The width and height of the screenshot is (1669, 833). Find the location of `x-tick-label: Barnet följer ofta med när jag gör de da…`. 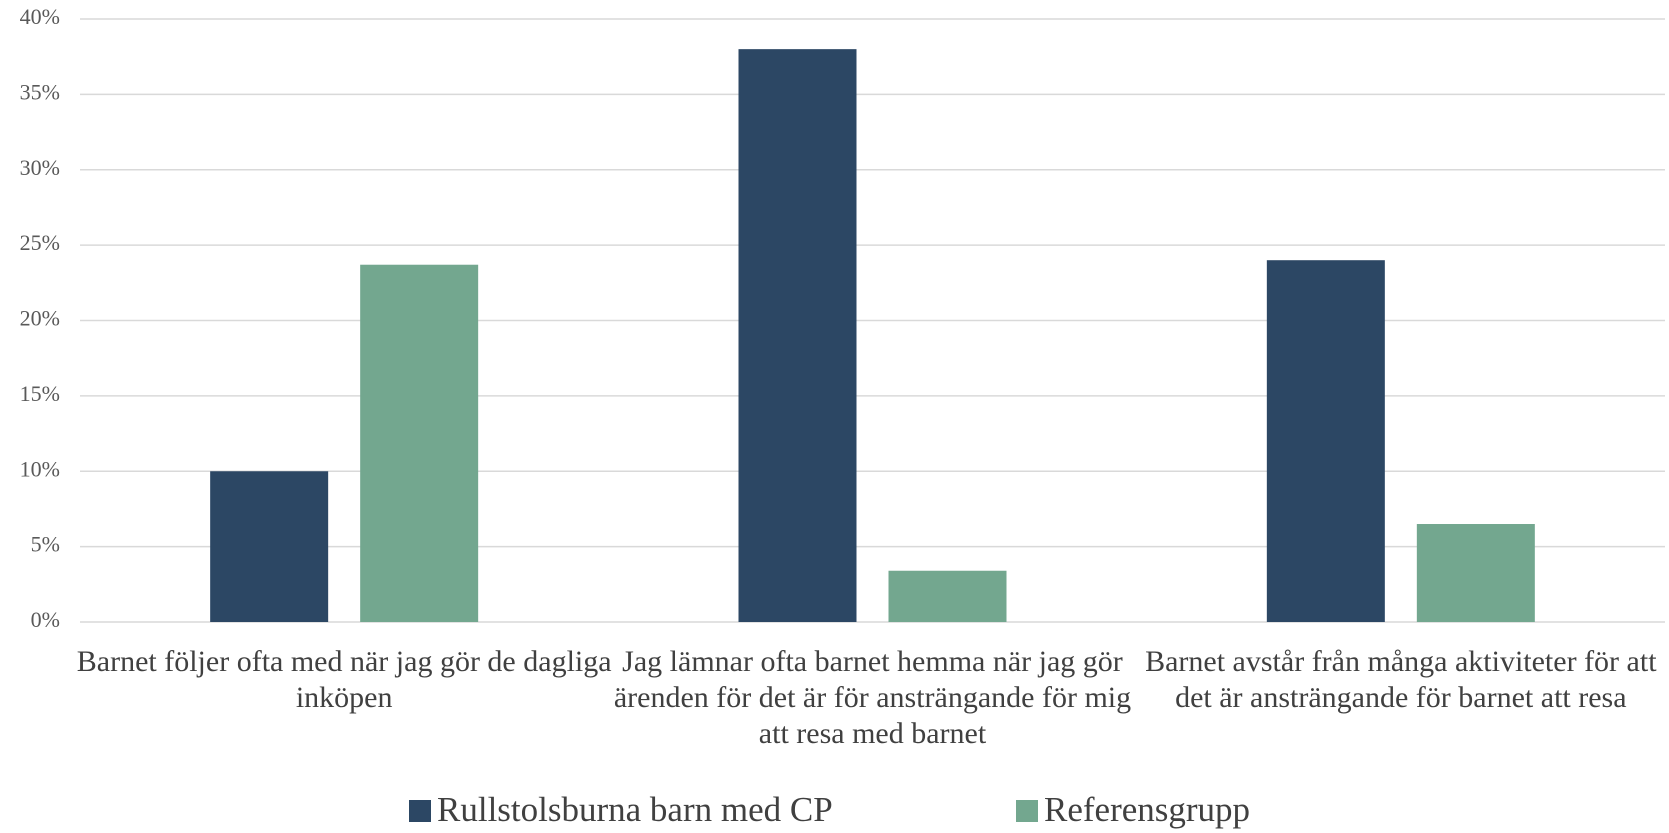

x-tick-label: Barnet följer ofta med när jag gör de da… is located at coordinates (344, 679).